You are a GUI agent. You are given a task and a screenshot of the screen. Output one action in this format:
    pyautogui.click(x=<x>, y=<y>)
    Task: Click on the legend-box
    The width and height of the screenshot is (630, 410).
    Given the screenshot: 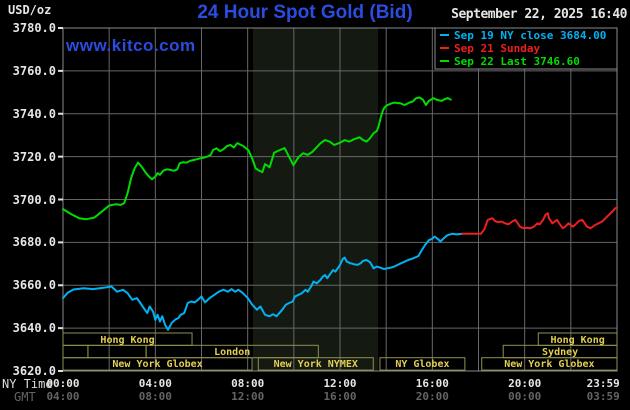 What is the action you would take?
    pyautogui.click(x=526, y=48)
    